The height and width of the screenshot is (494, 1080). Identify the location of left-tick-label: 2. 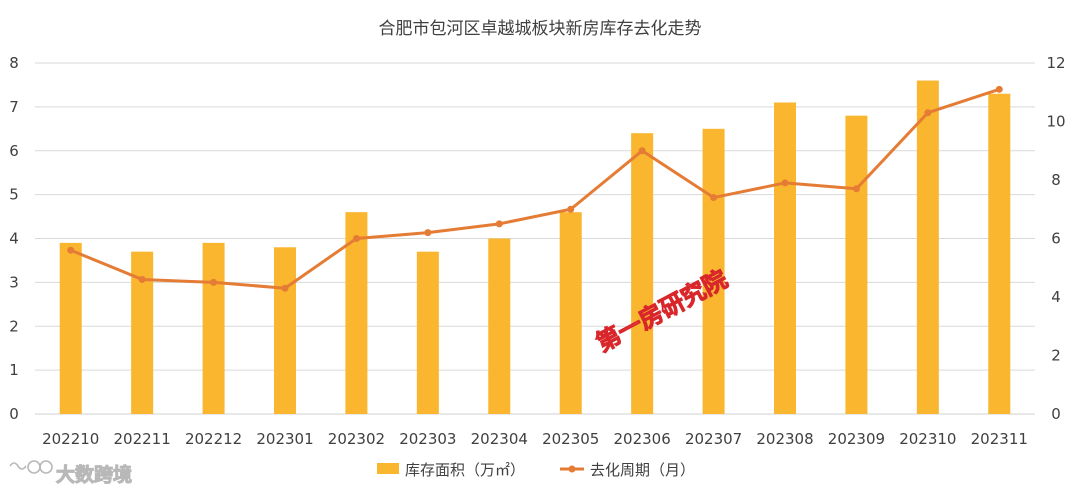
(14, 326).